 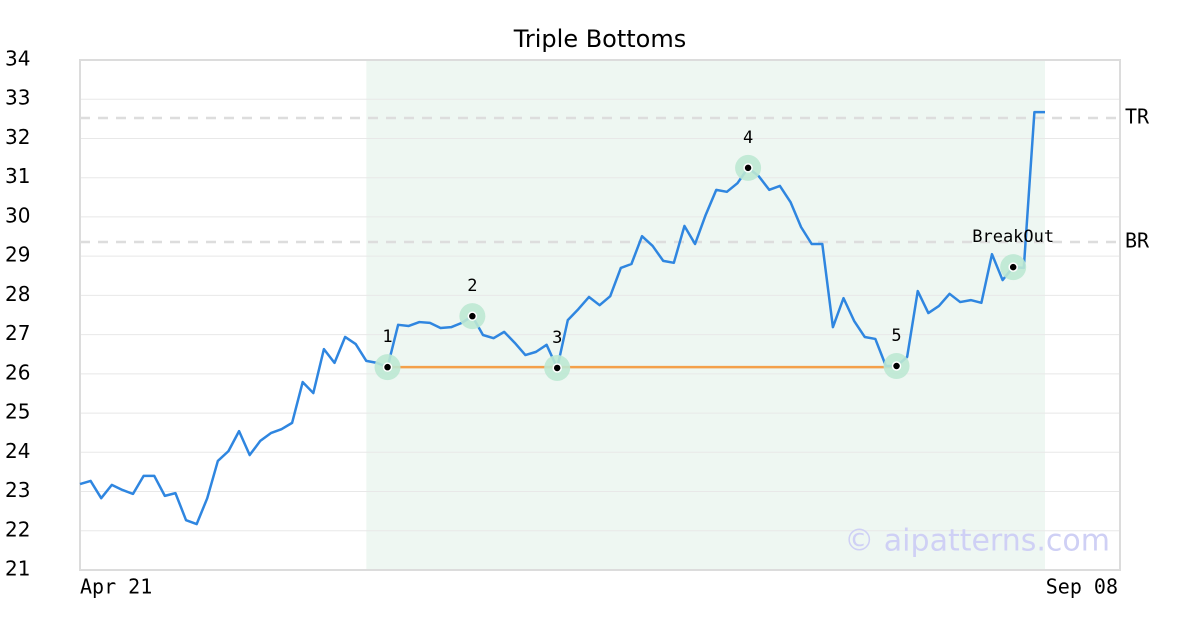 What do you see at coordinates (600, 39) in the screenshot?
I see `chart-title: Triple Bottoms` at bounding box center [600, 39].